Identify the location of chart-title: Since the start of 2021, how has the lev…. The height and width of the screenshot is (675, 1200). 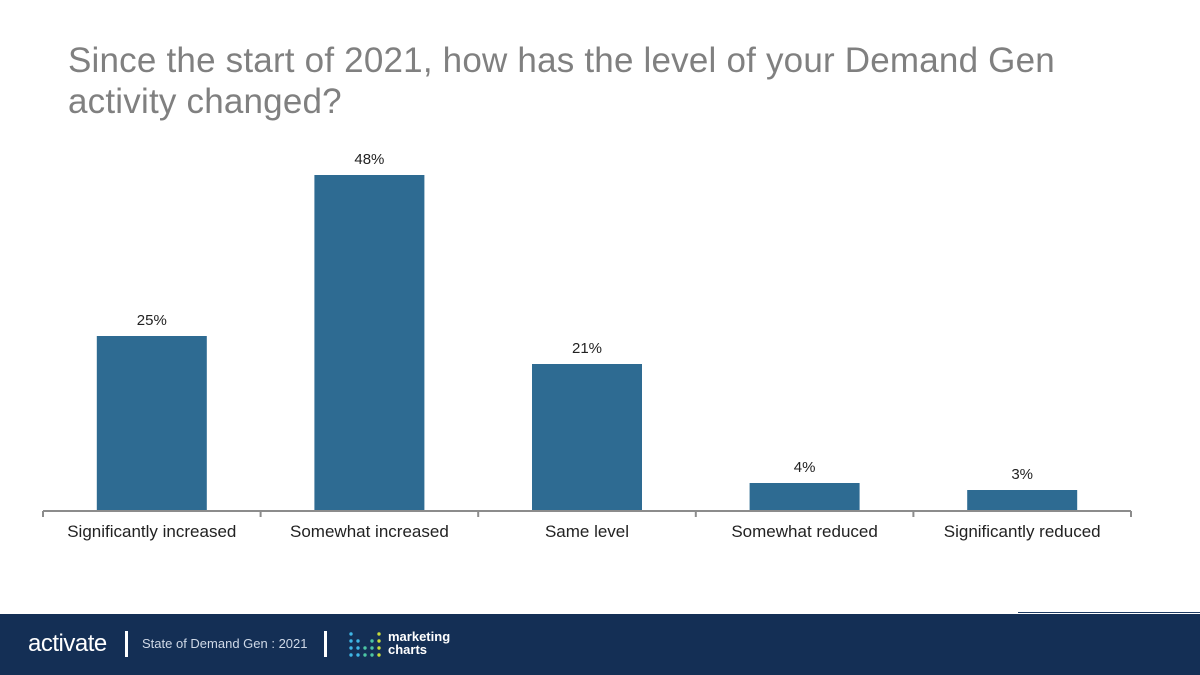
(561, 81).